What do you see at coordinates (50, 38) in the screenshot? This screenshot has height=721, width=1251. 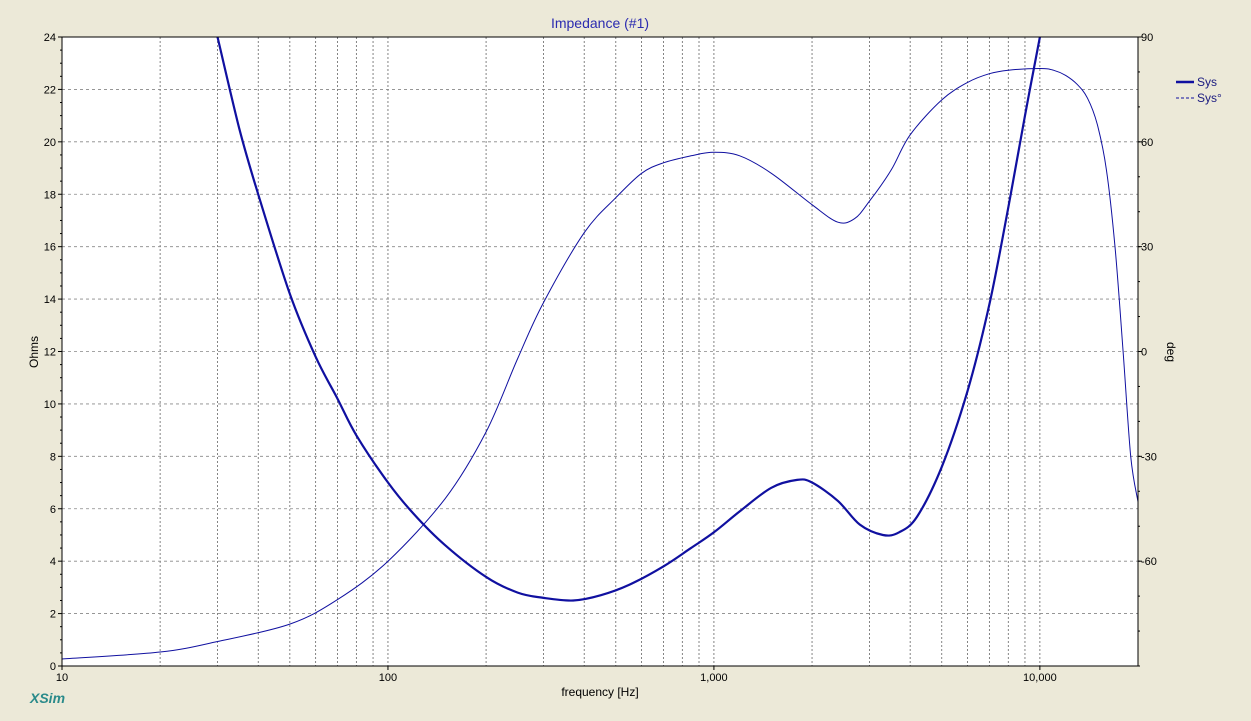 I see `y-tick-label: 24` at bounding box center [50, 38].